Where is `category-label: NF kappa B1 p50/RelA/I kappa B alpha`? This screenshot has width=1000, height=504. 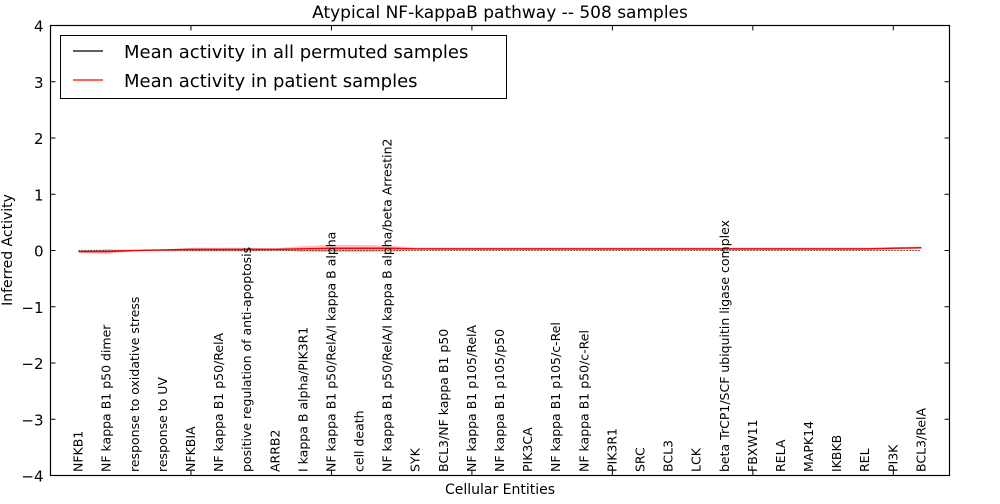 category-label: NF kappa B1 p50/RelA/I kappa B alpha is located at coordinates (330, 352).